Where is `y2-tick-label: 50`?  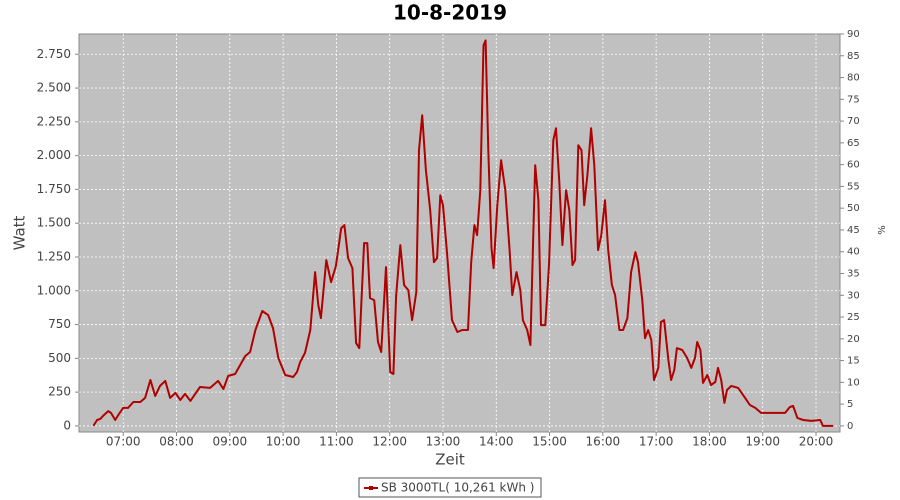
y2-tick-label: 50 is located at coordinates (853, 208).